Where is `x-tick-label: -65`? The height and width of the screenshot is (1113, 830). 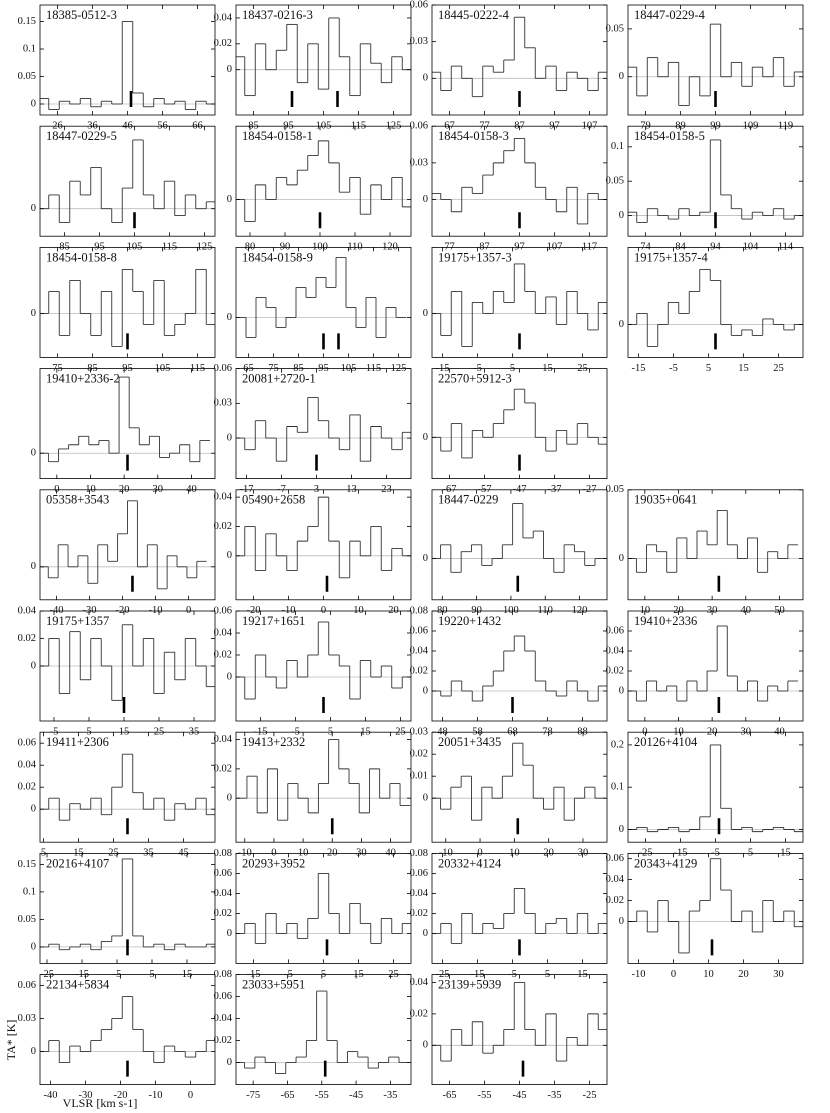 x-tick-label: -65 is located at coordinates (287, 1095).